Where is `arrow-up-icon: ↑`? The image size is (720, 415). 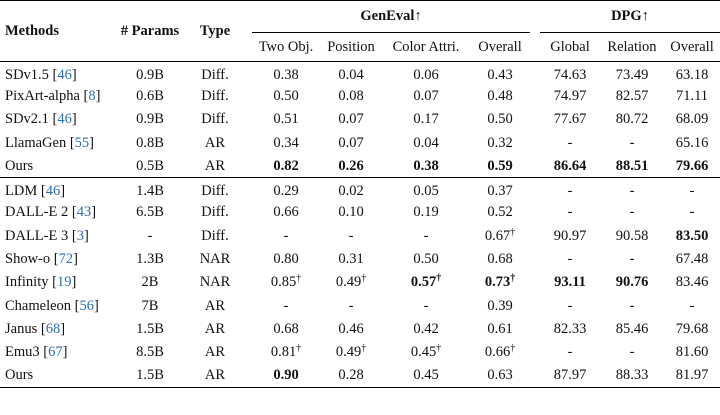 arrow-up-icon: ↑ is located at coordinates (645, 16).